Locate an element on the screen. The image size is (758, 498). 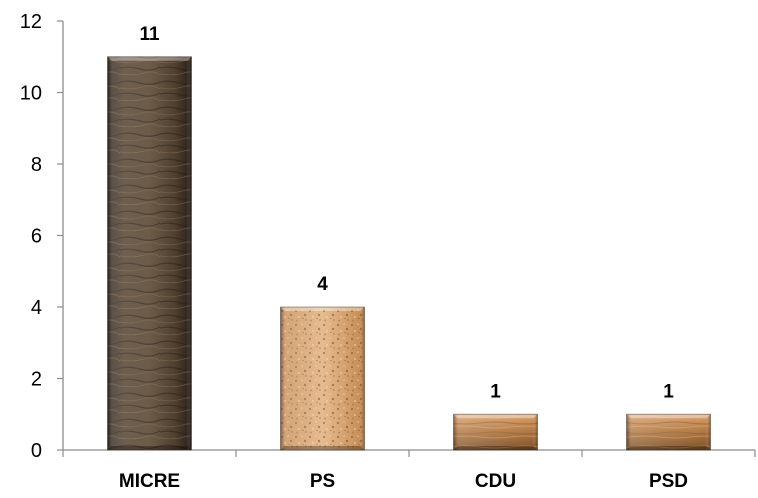
x-category-label: MICRE is located at coordinates (149, 481).